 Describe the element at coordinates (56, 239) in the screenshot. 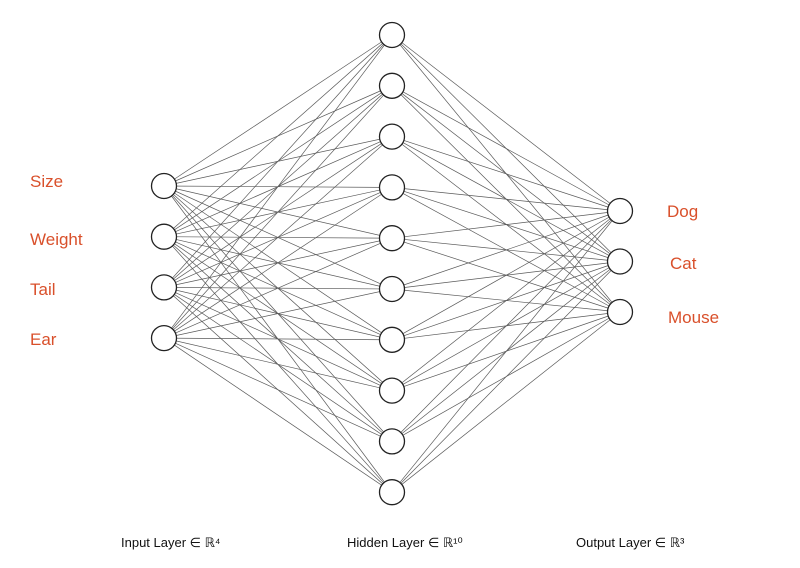

I see `input-label-weight: Weight` at that location.